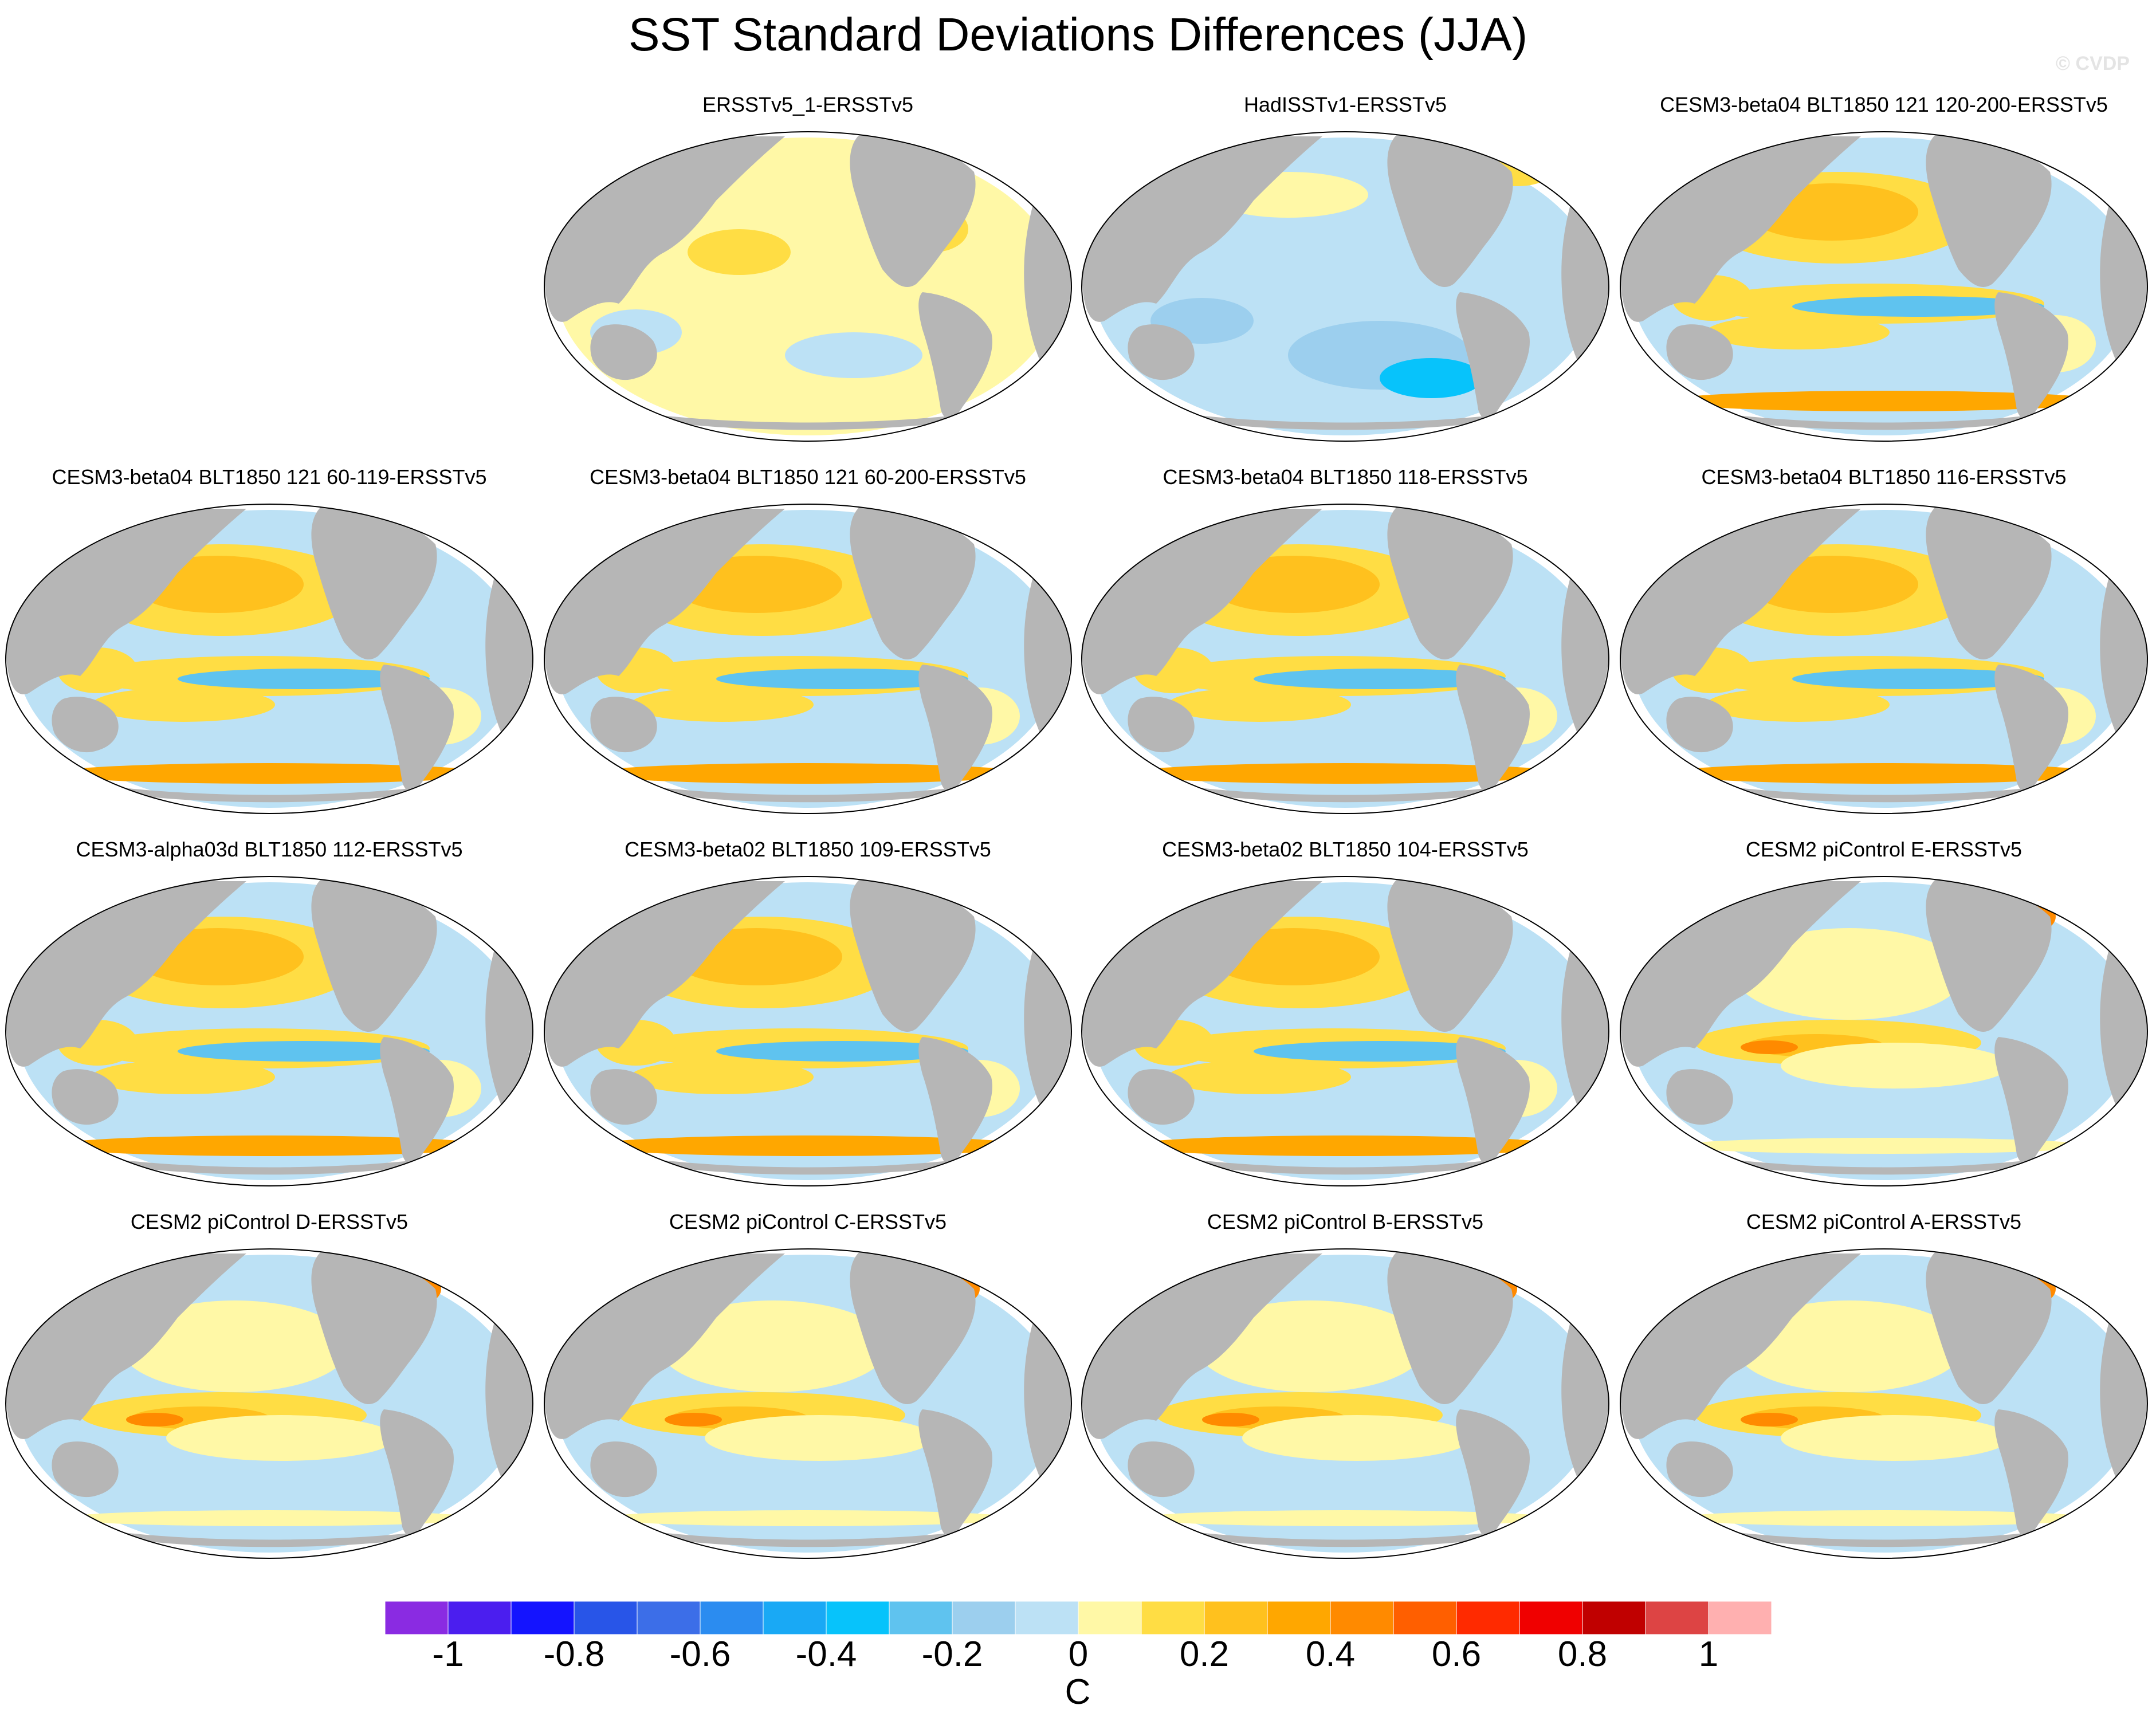 The image size is (2156, 1725). I want to click on colorbar-tick-label: -0.4, so click(826, 1654).